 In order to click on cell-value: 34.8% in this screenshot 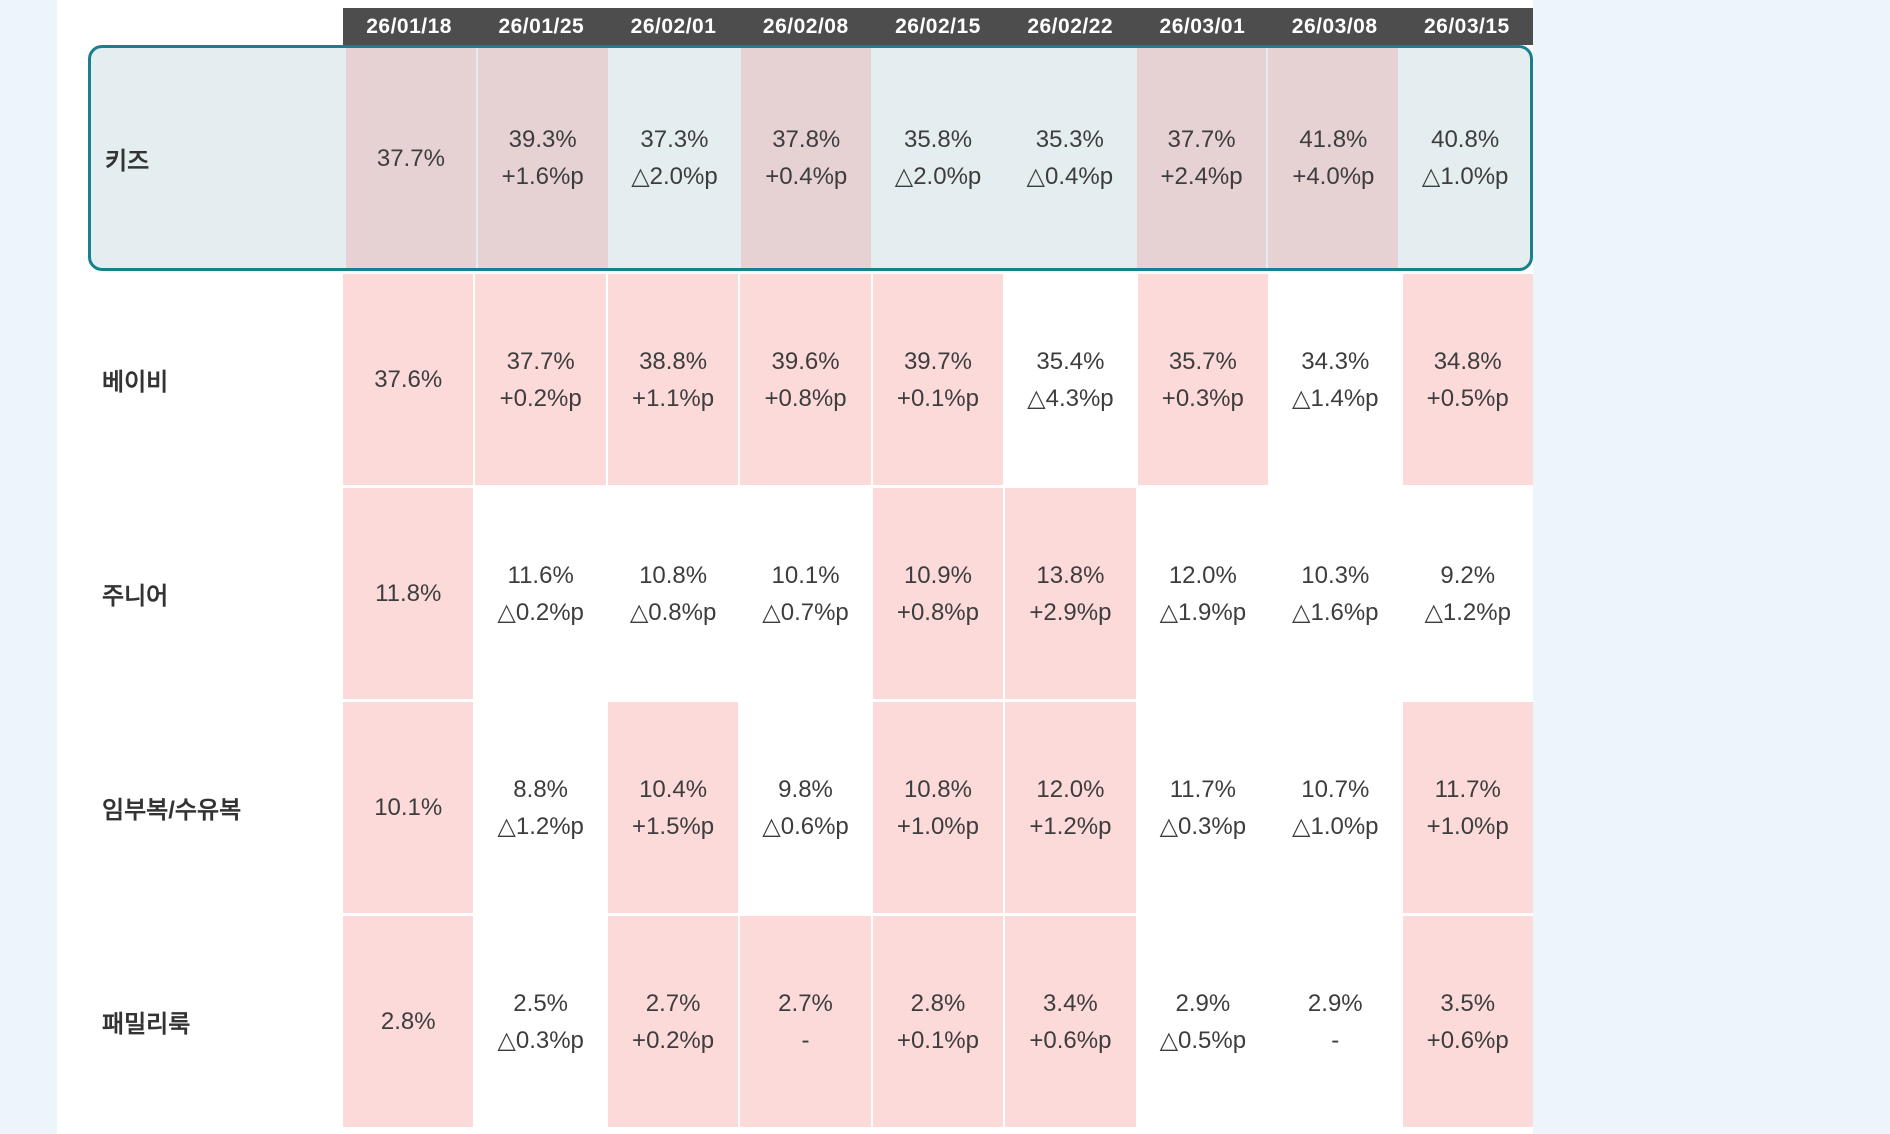, I will do `click(1467, 361)`.